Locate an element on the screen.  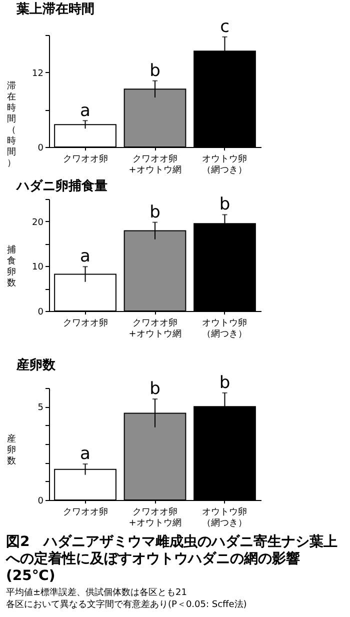
y-tick-label: 20 is located at coordinates (38, 223).